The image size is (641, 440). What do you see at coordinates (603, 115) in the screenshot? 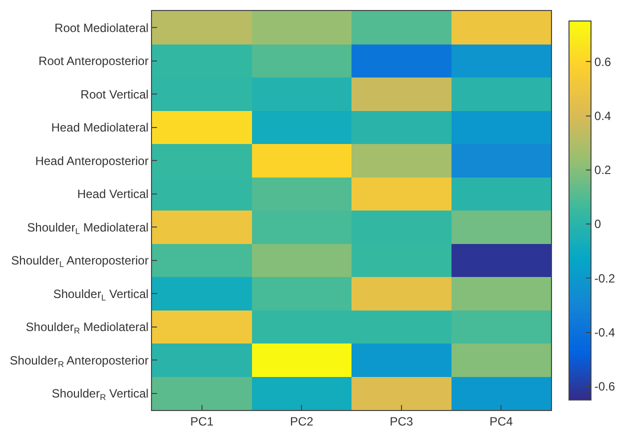
I see `color-bar-label: 0.4` at bounding box center [603, 115].